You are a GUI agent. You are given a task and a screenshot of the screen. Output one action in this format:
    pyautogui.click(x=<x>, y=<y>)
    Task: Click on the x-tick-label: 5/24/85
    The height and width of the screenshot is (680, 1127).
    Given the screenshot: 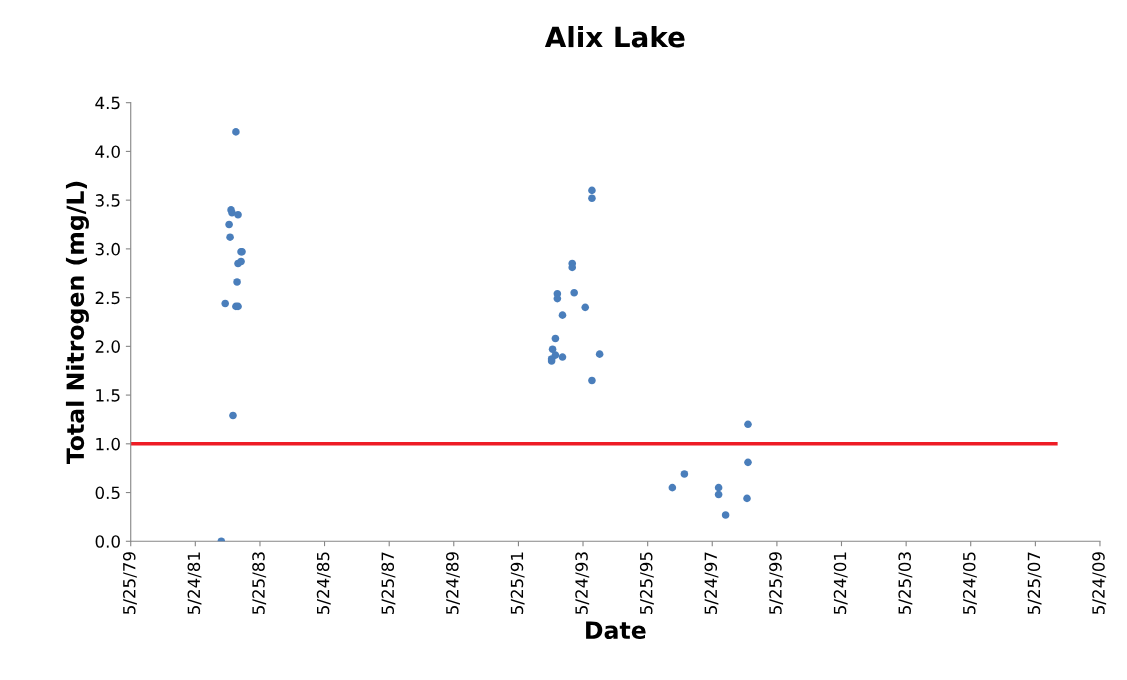 What is the action you would take?
    pyautogui.click(x=323, y=583)
    